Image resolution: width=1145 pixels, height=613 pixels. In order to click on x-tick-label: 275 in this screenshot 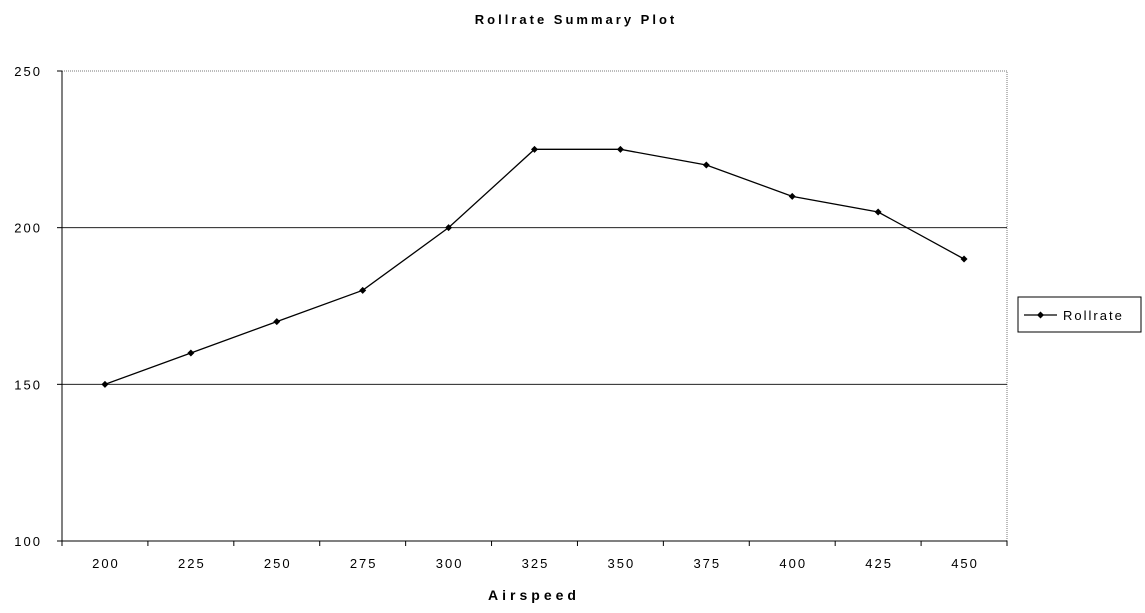, I will do `click(364, 563)`.